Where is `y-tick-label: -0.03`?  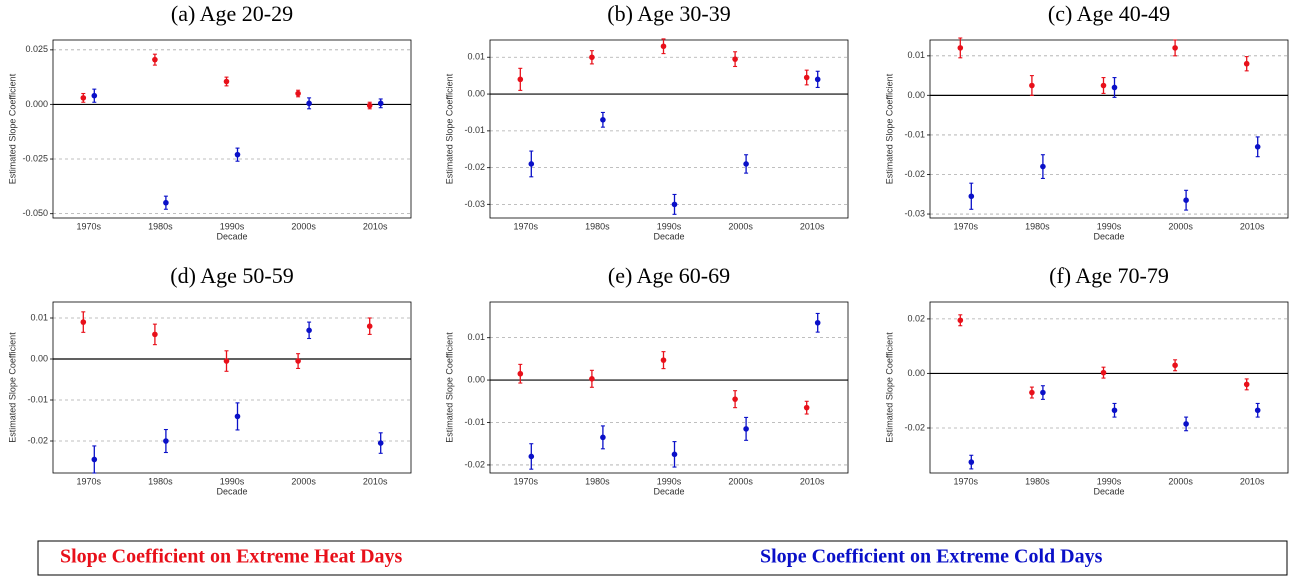
y-tick-label: -0.03 is located at coordinates (474, 204).